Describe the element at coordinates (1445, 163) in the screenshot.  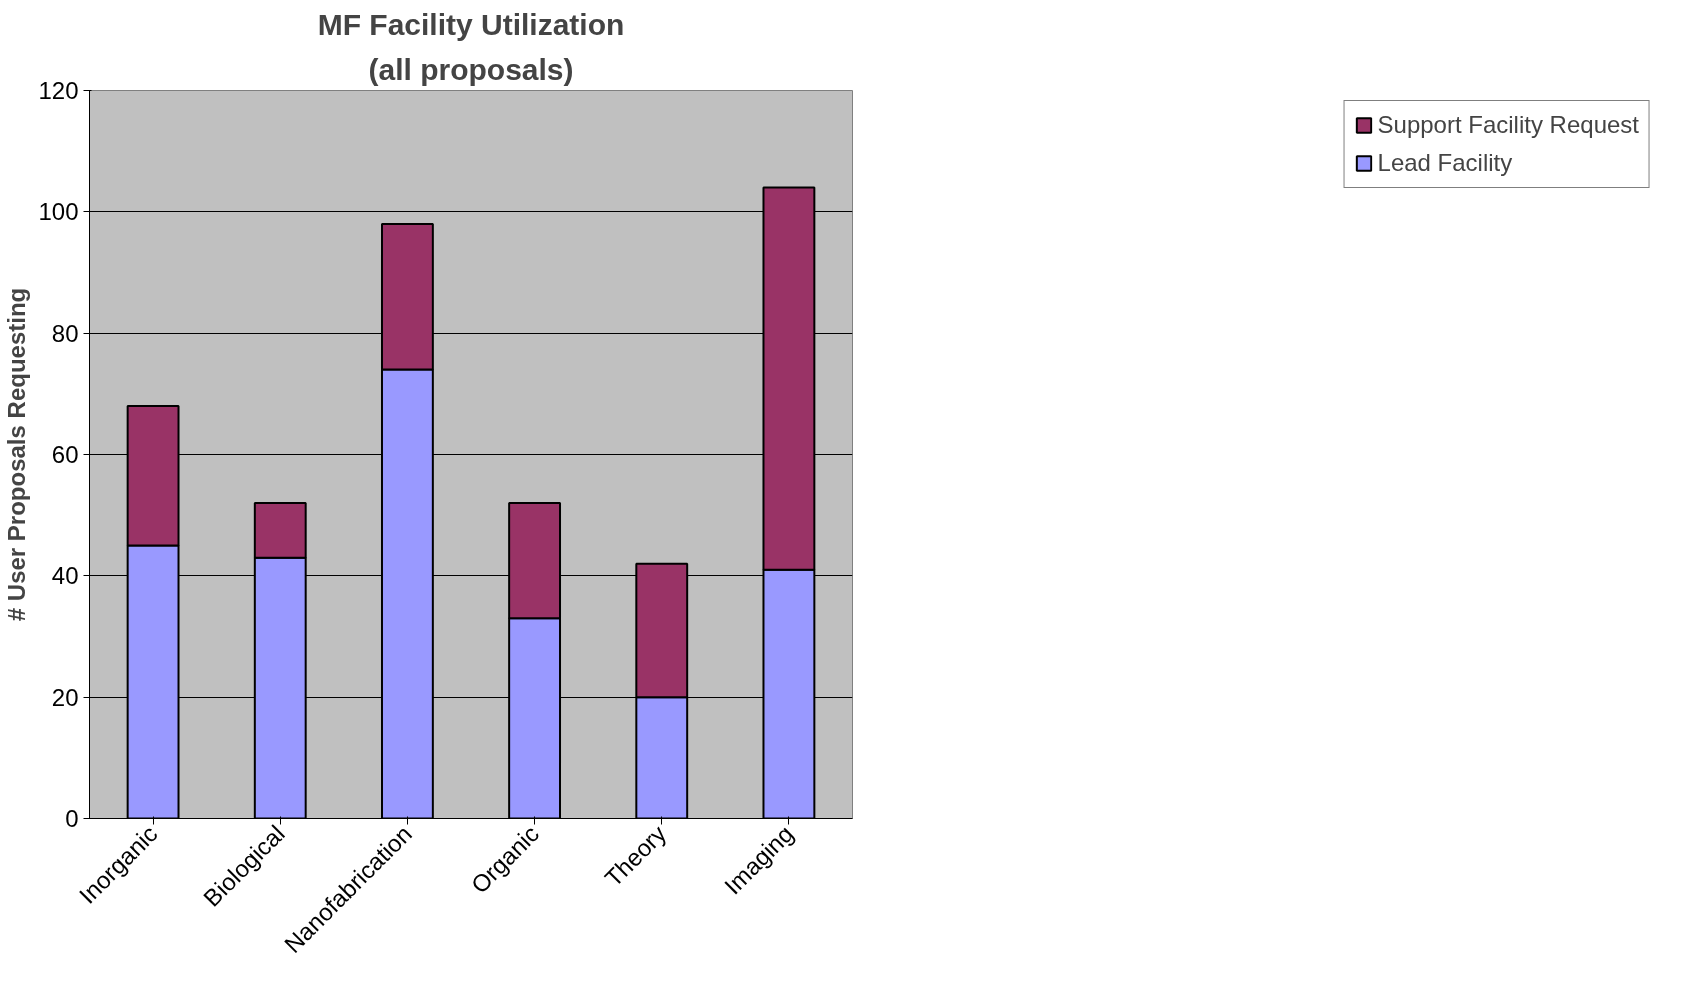
I see `legend-label: Lead Facility` at that location.